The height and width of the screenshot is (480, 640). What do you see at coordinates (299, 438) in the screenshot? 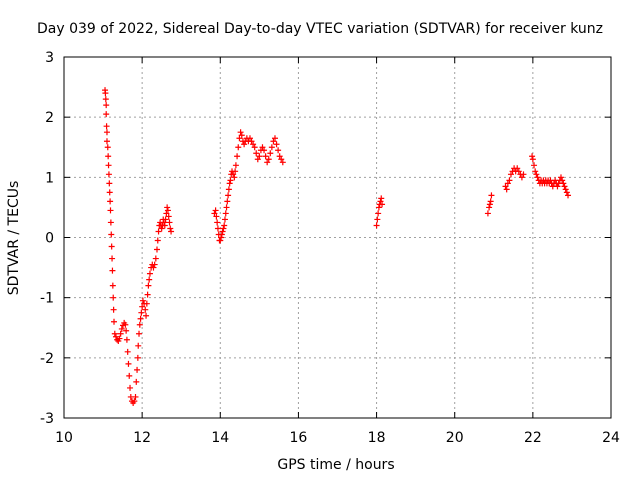
I see `x-tick-label: 16` at bounding box center [299, 438].